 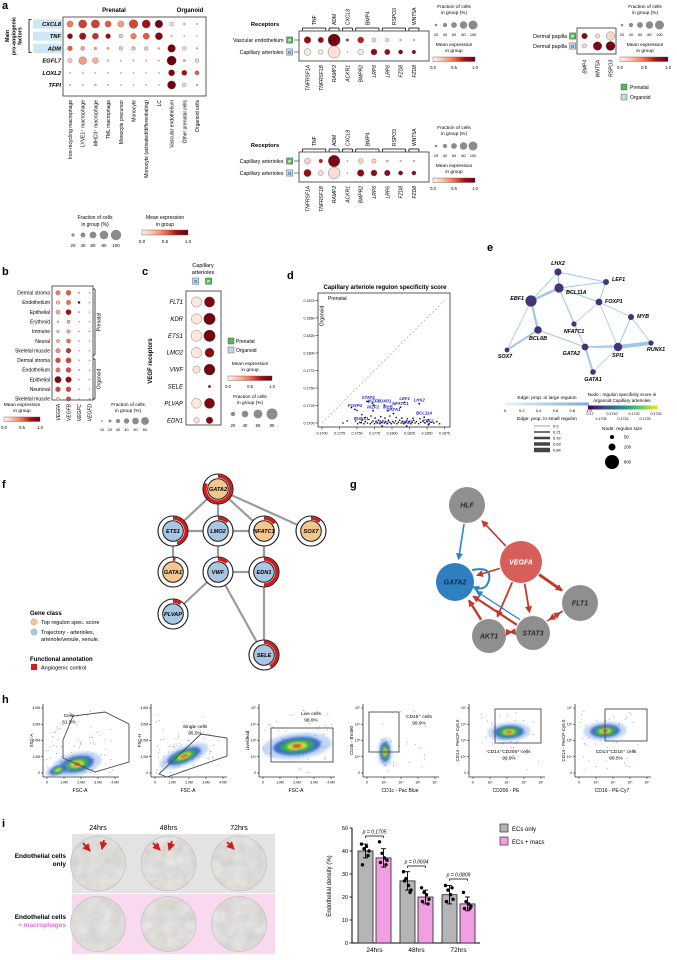 What do you see at coordinates (239, 924) in the screenshot?
I see `well-texture` at bounding box center [239, 924].